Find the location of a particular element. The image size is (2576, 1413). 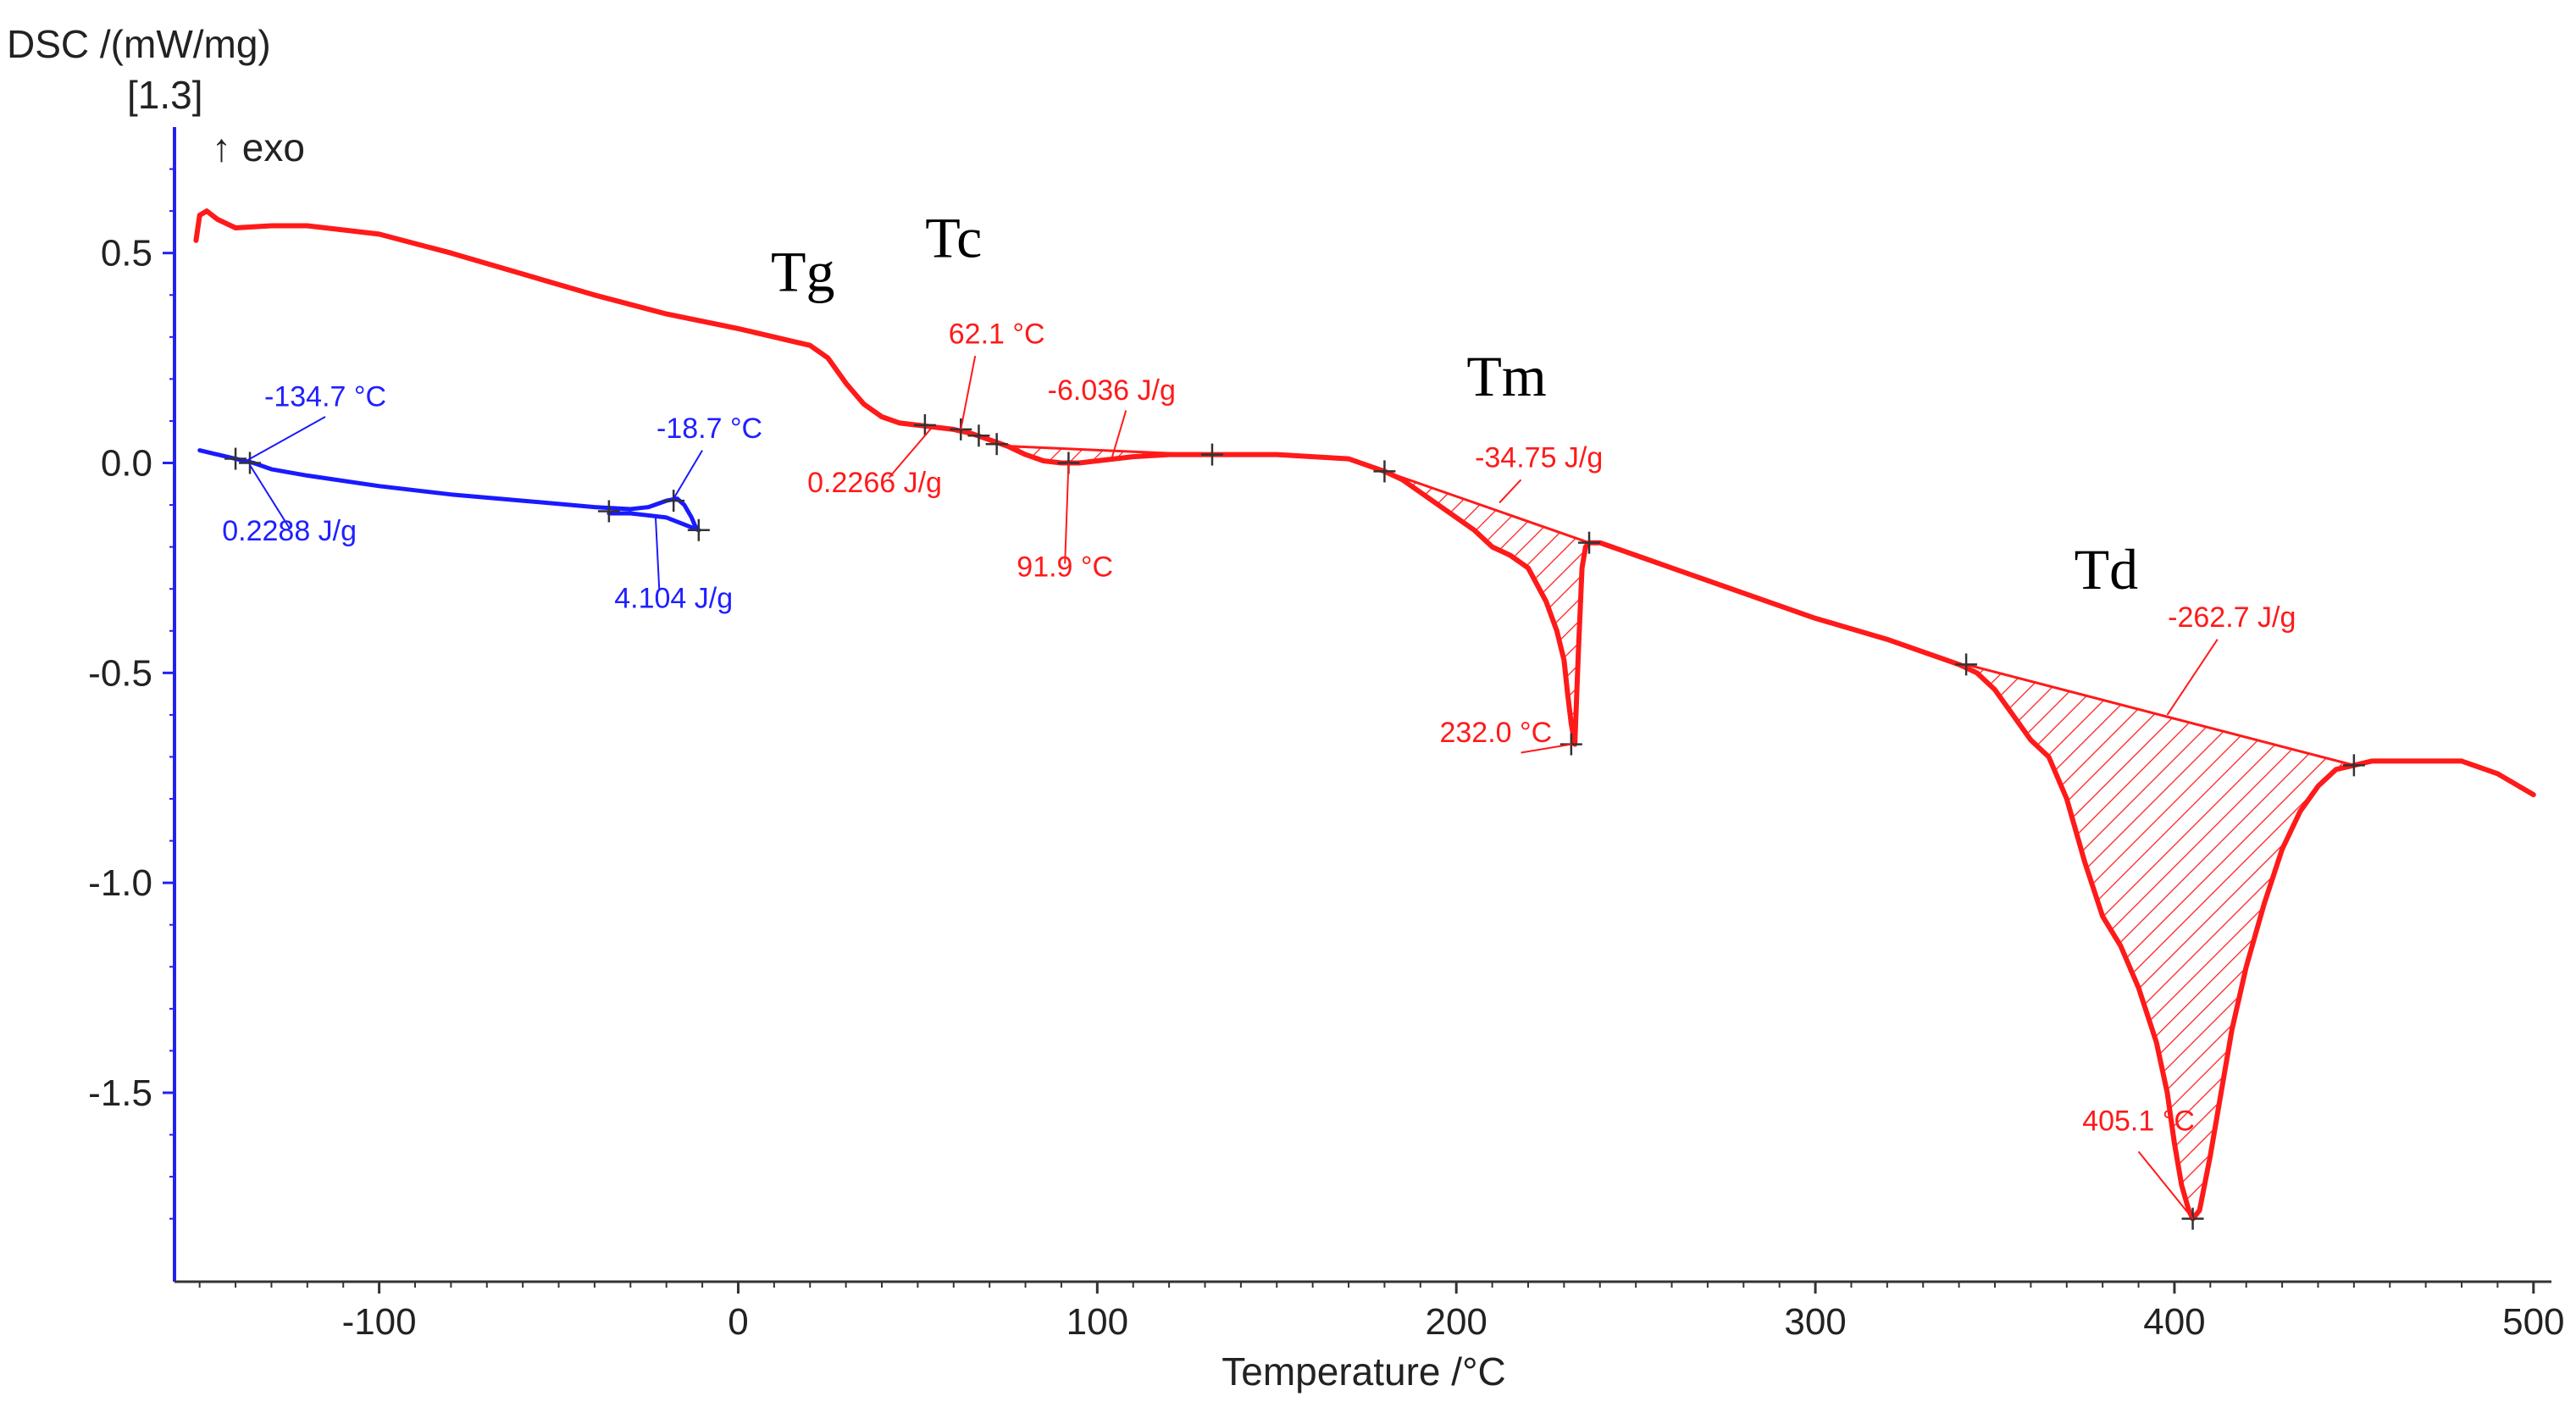

phase-labels: Tg Tc Tm Td is located at coordinates (1454, 404).